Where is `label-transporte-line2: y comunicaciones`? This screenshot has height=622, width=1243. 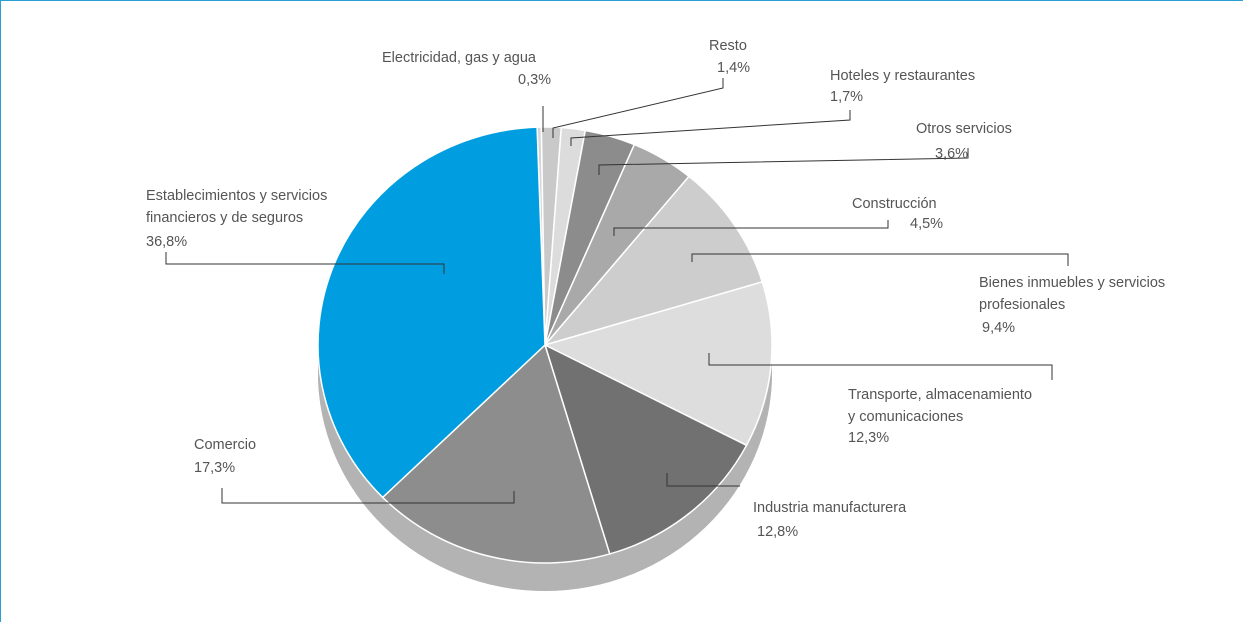 label-transporte-line2: y comunicaciones is located at coordinates (905, 417).